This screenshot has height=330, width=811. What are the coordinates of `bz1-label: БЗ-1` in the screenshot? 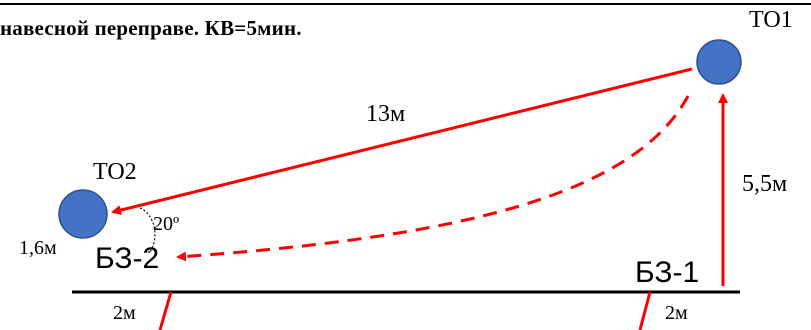 It's located at (667, 272).